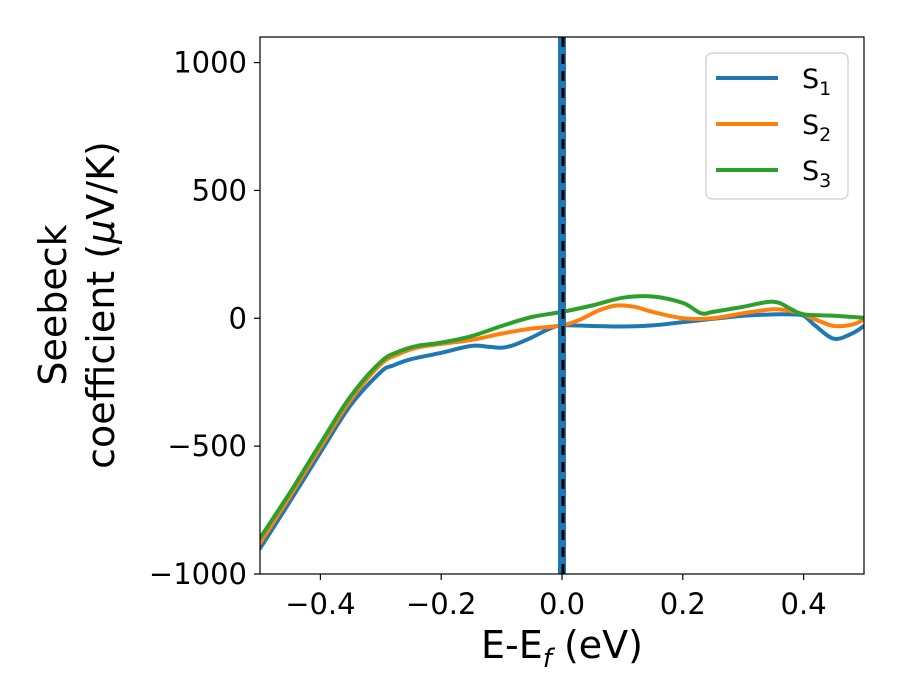 The width and height of the screenshot is (900, 700). What do you see at coordinates (441, 604) in the screenshot?
I see `x-tick-label: −0.2` at bounding box center [441, 604].